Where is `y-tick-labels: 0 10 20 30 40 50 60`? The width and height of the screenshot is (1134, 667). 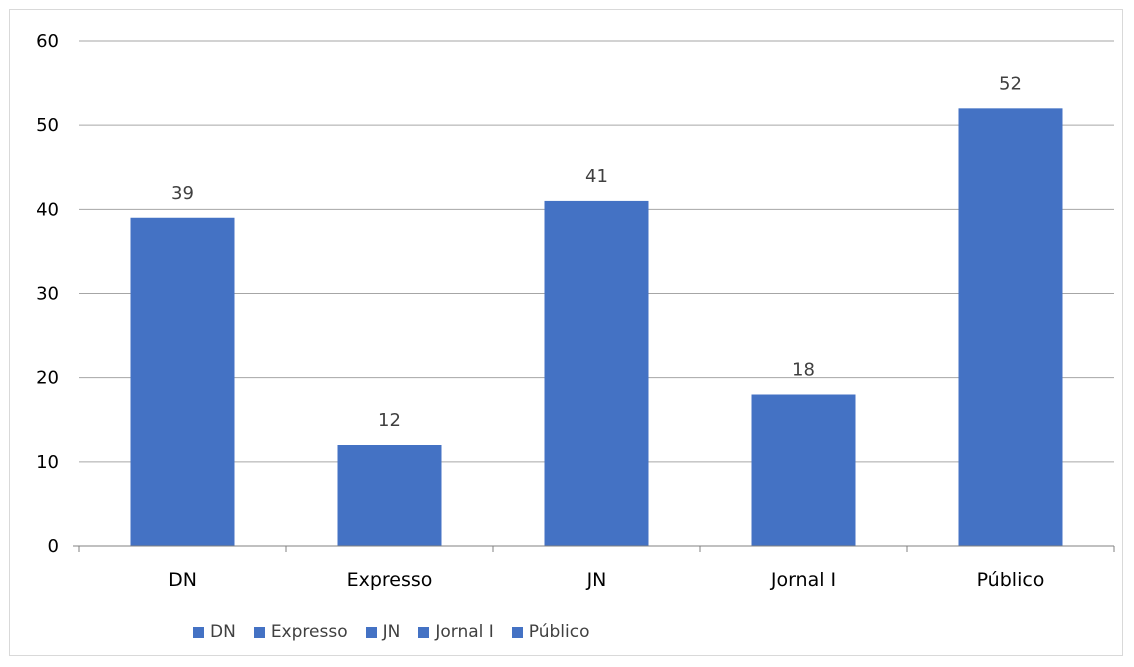 y-tick-labels: 0 10 20 30 40 50 60 is located at coordinates (47, 294).